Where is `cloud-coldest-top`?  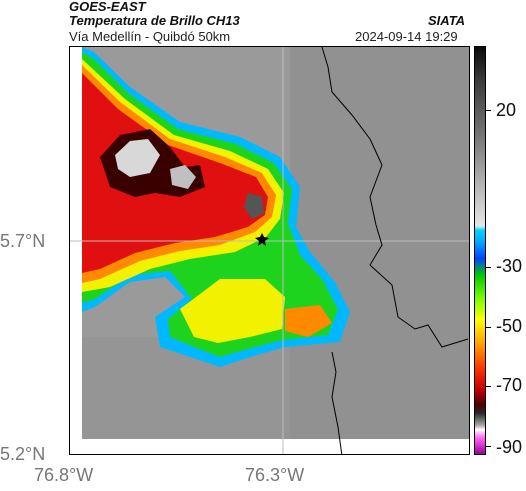
cloud-coldest-top is located at coordinates (137, 158).